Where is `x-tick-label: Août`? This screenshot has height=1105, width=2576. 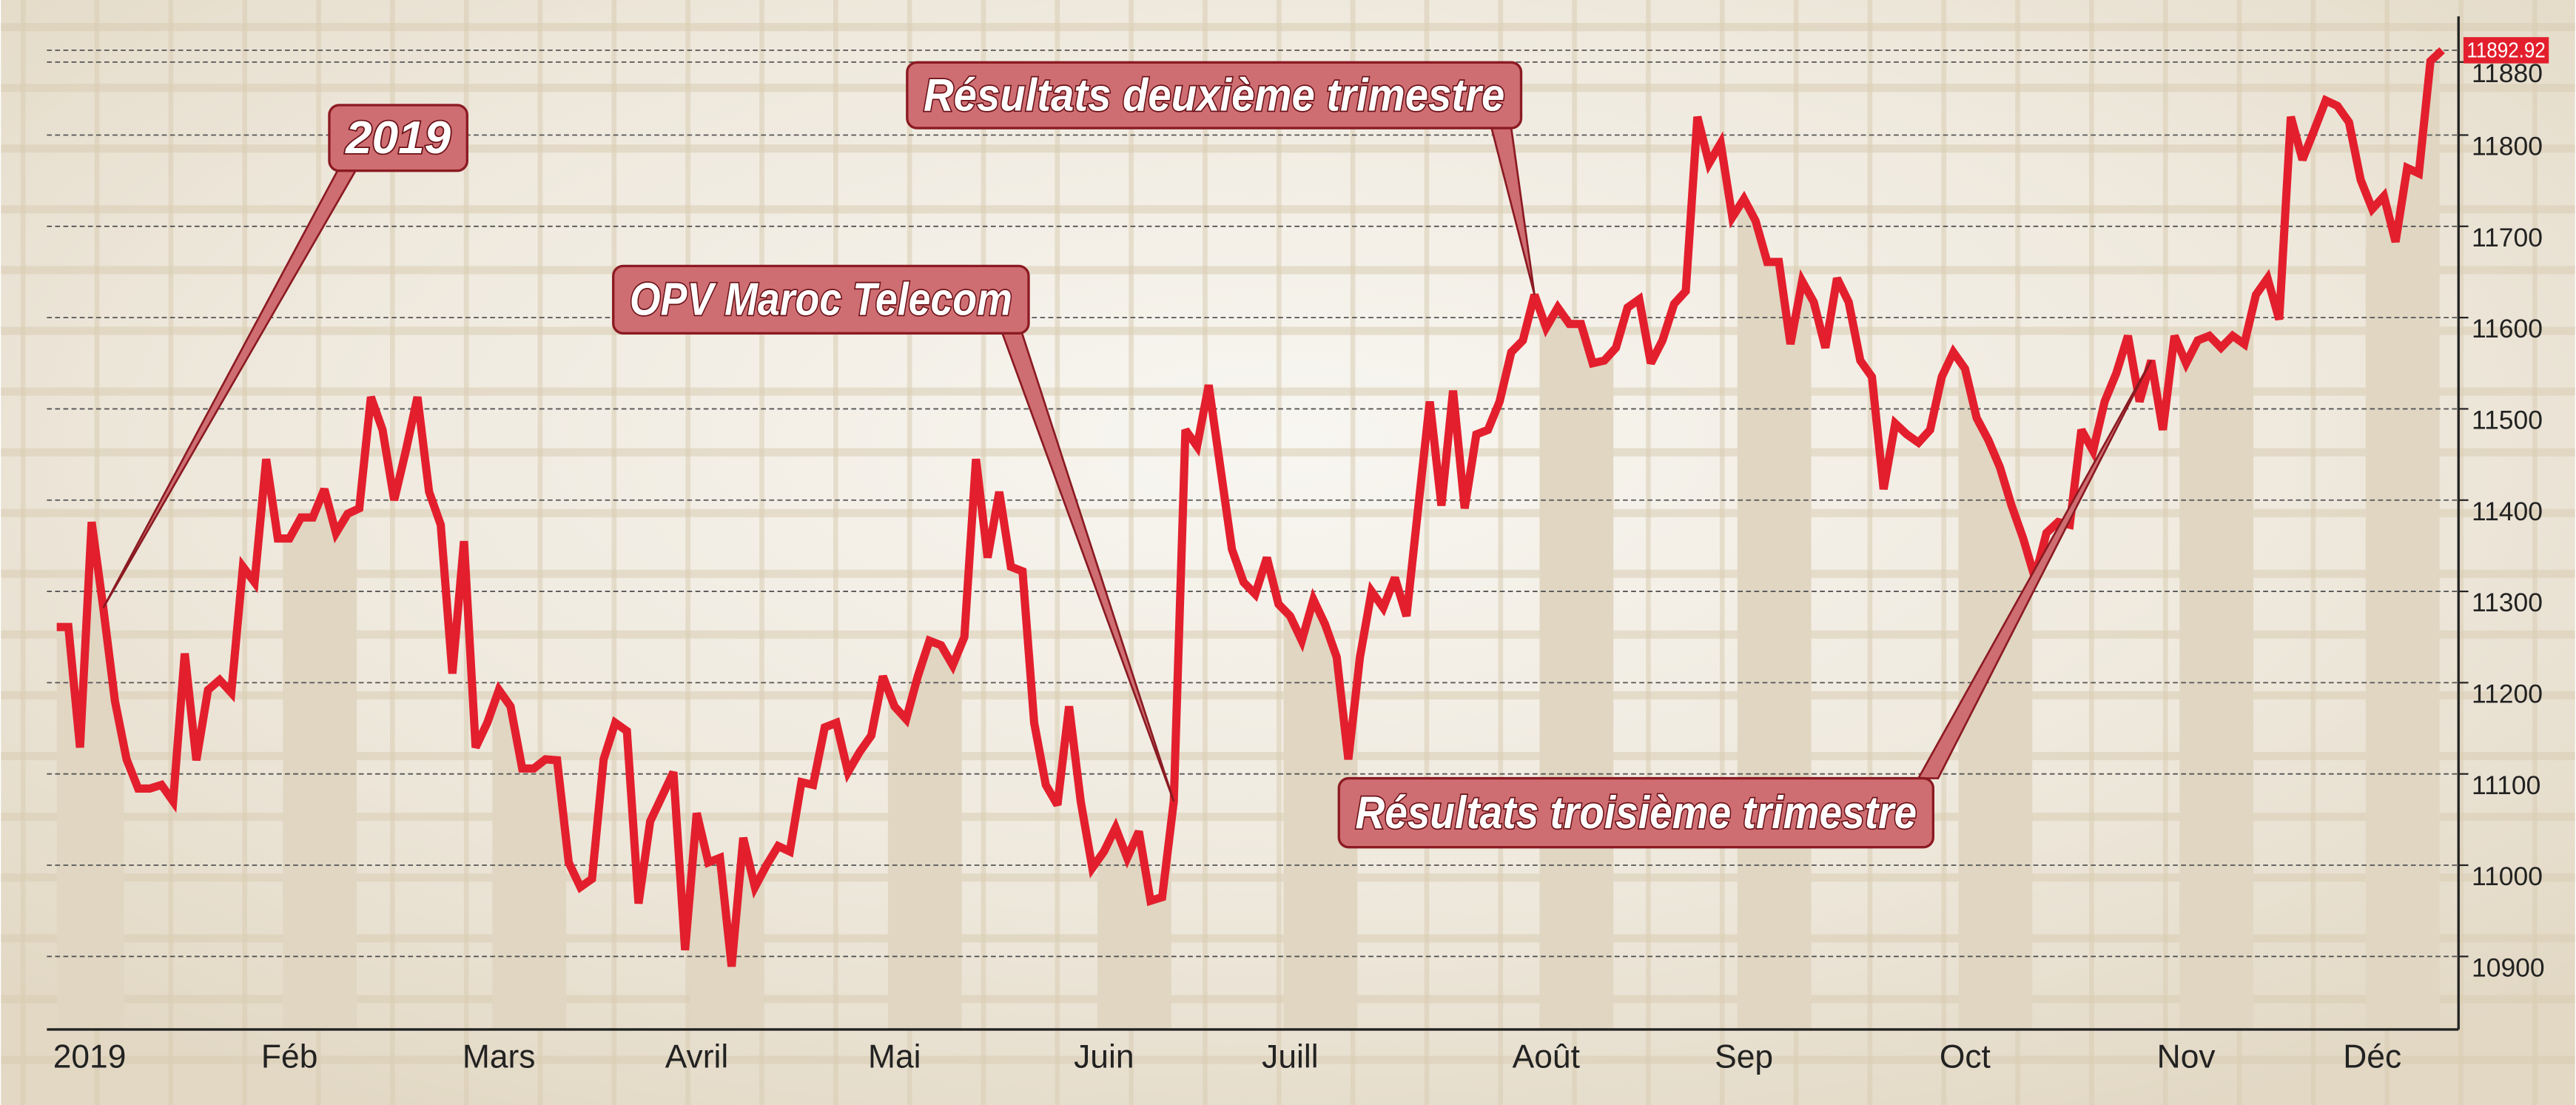 x-tick-label: Août is located at coordinates (1546, 1057).